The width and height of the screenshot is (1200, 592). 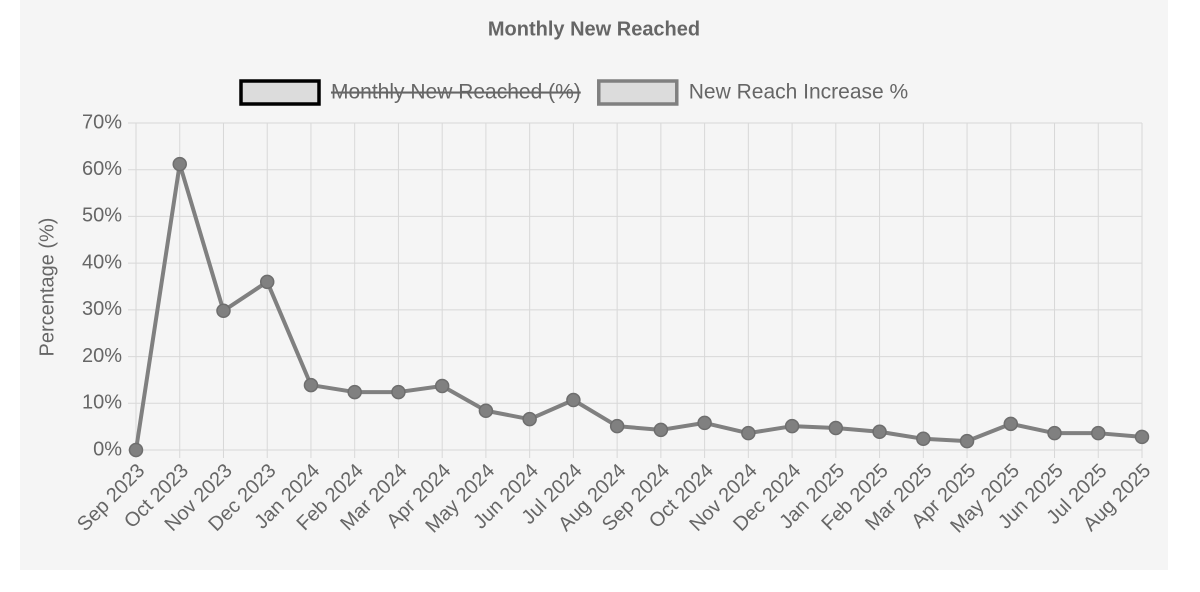 I want to click on y-axis-label: Percentage (%), so click(x=47, y=287).